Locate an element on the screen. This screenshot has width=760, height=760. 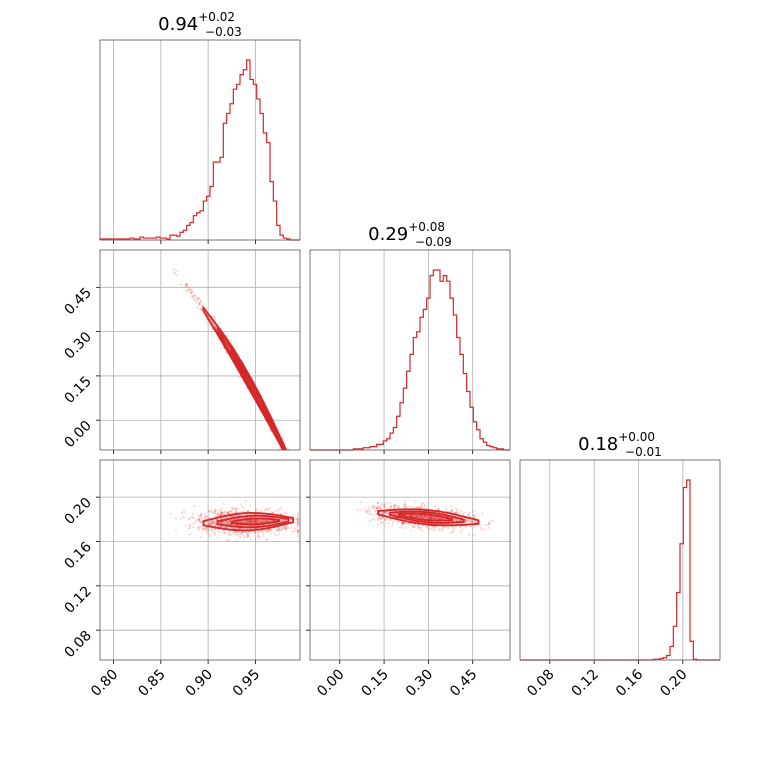
x-tick-label-2: 0.16 is located at coordinates (629, 682).